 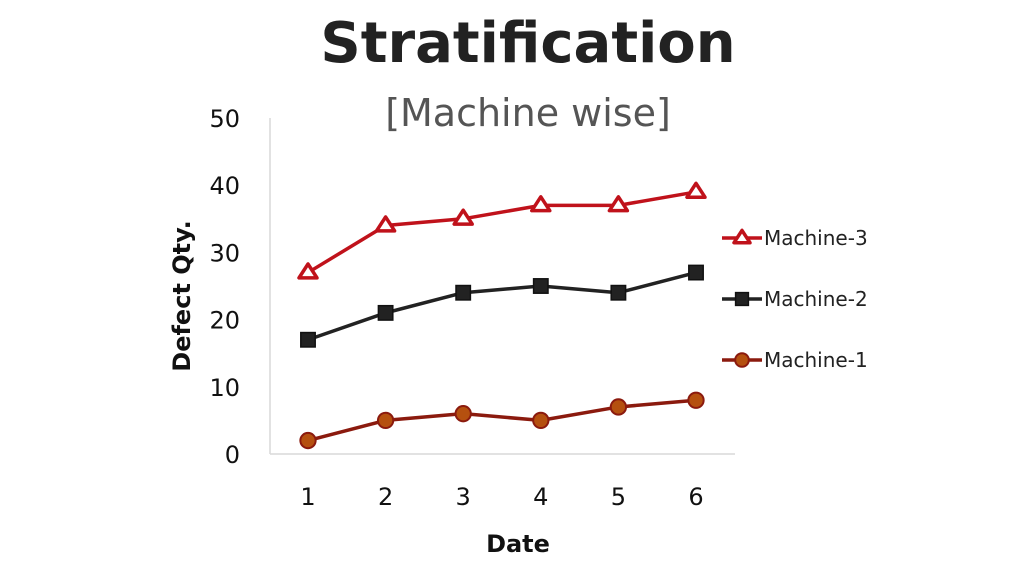 What do you see at coordinates (182, 295) in the screenshot?
I see `y-axis-label: Defect Qty.` at bounding box center [182, 295].